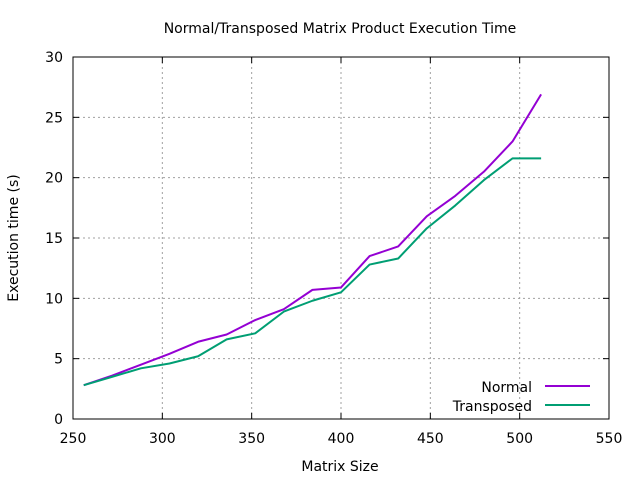 Image resolution: width=640 pixels, height=480 pixels. What do you see at coordinates (54, 299) in the screenshot?
I see `y-tick-label: 10` at bounding box center [54, 299].